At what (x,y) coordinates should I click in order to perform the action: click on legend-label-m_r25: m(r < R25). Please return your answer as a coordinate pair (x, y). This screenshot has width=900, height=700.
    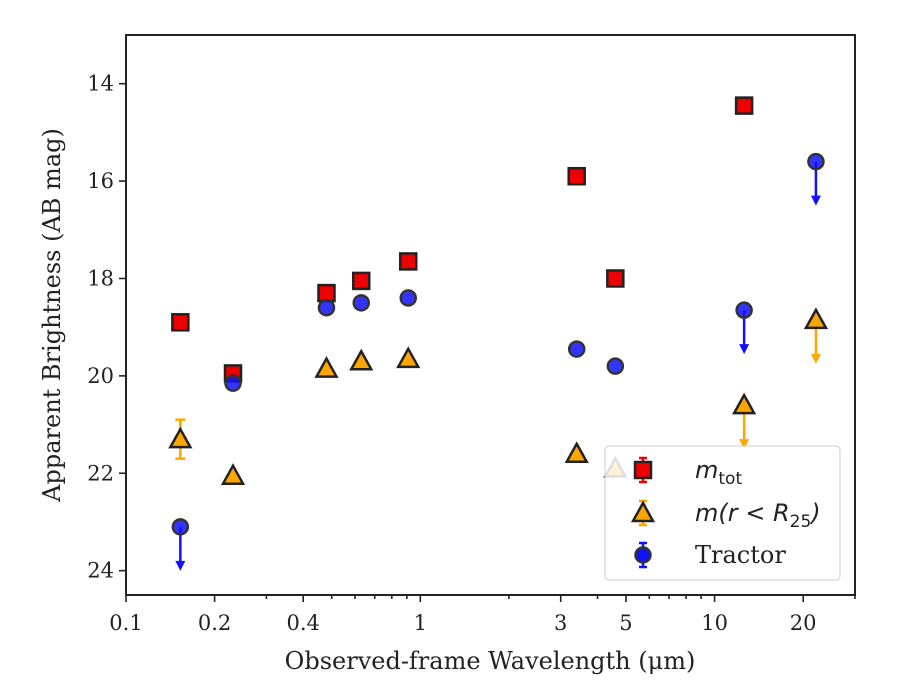
    Looking at the image, I should click on (758, 515).